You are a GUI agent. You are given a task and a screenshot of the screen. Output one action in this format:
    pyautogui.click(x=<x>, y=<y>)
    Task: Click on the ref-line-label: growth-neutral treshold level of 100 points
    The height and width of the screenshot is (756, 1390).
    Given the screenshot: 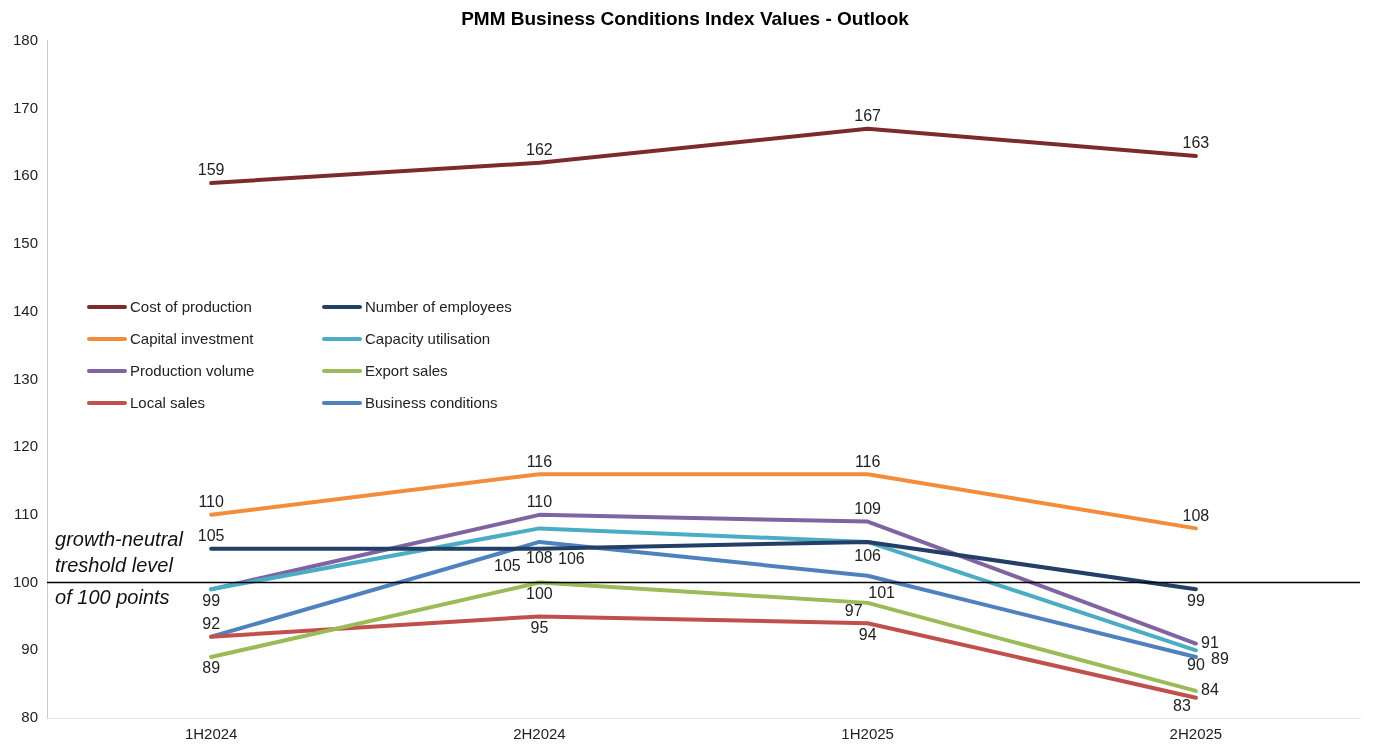 What is the action you would take?
    pyautogui.click(x=119, y=568)
    